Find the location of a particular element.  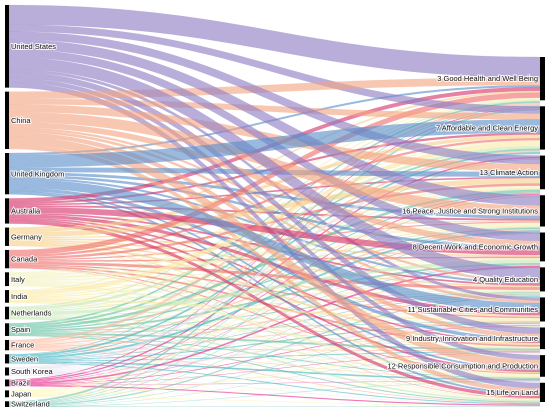

source-node-uk is located at coordinates (7, 174).